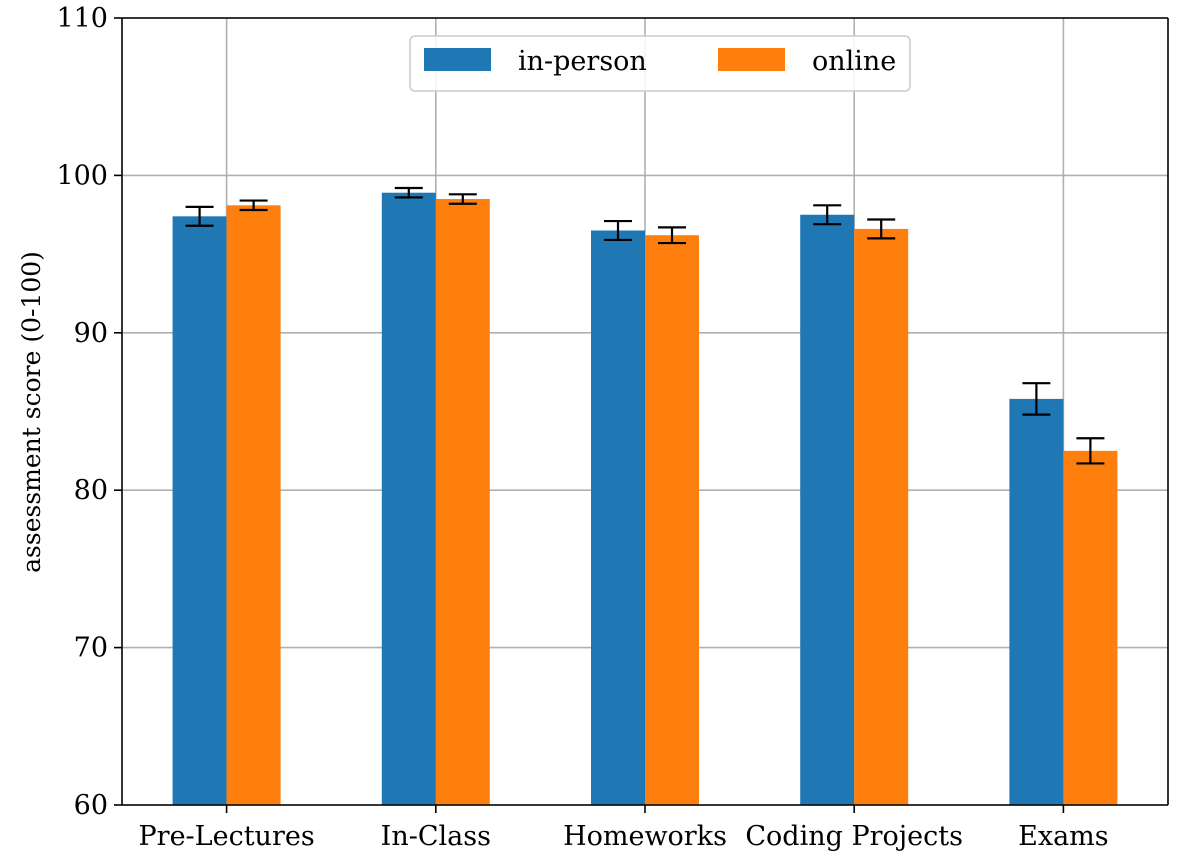 This screenshot has width=1184, height=852. What do you see at coordinates (82, 175) in the screenshot?
I see `y-tick-label: 100` at bounding box center [82, 175].